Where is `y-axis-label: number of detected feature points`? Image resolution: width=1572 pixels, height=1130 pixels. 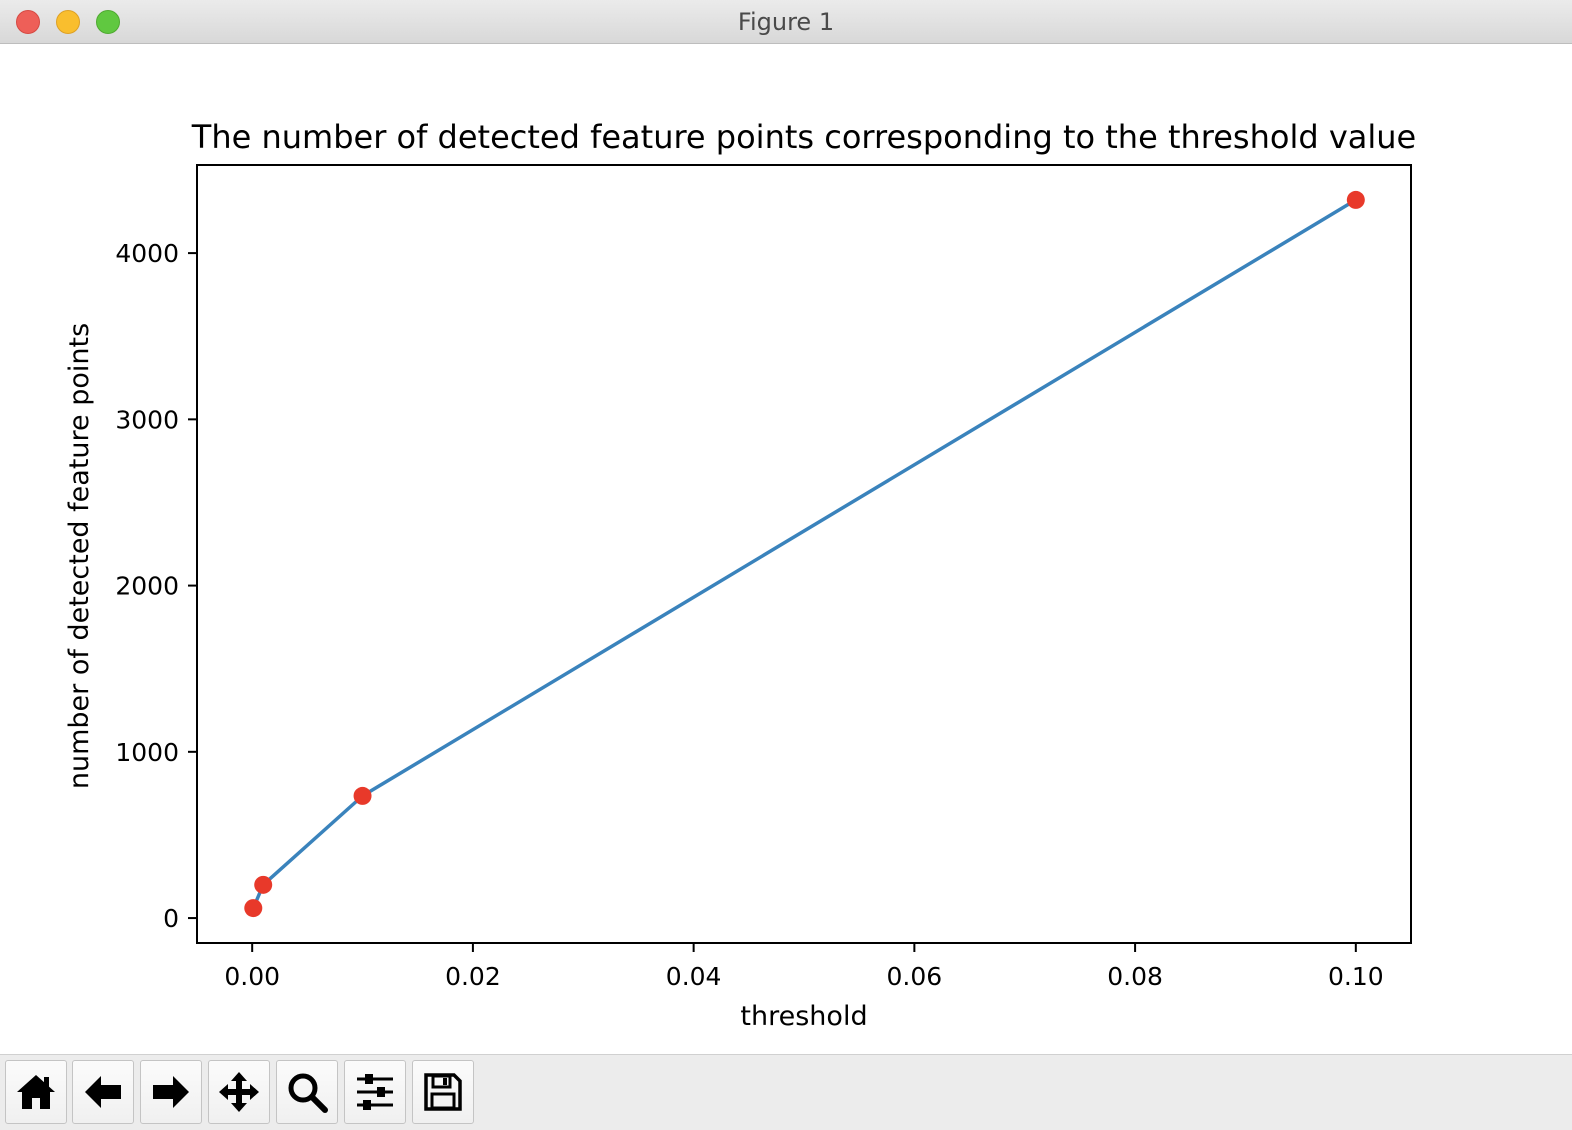
y-axis-label: number of detected feature points is located at coordinates (79, 556).